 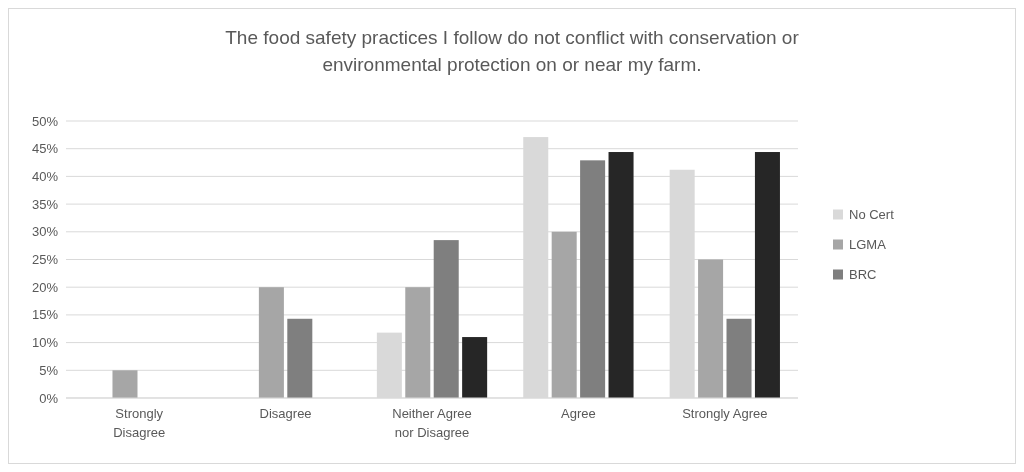 What do you see at coordinates (49, 370) in the screenshot?
I see `y-tick-label: 5%` at bounding box center [49, 370].